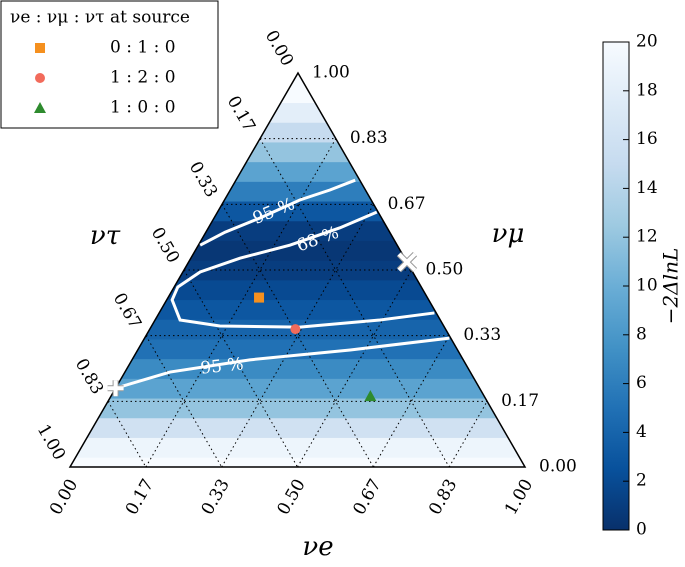  I want to click on colorbar-tick-label: 8, so click(641, 334).